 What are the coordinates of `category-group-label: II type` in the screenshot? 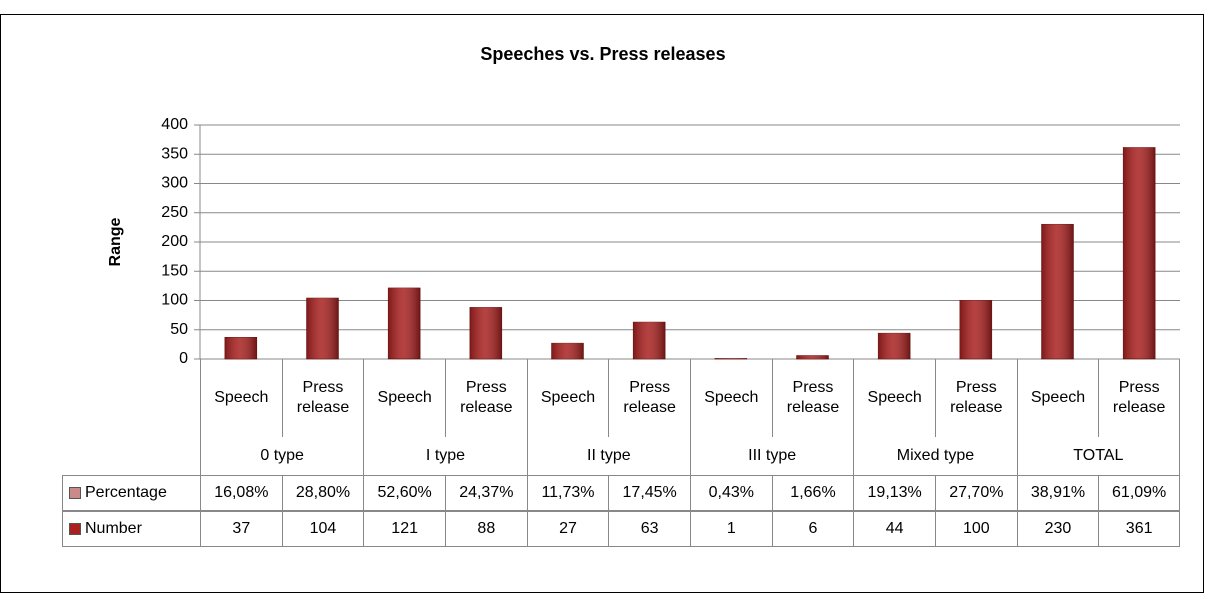 It's located at (608, 456).